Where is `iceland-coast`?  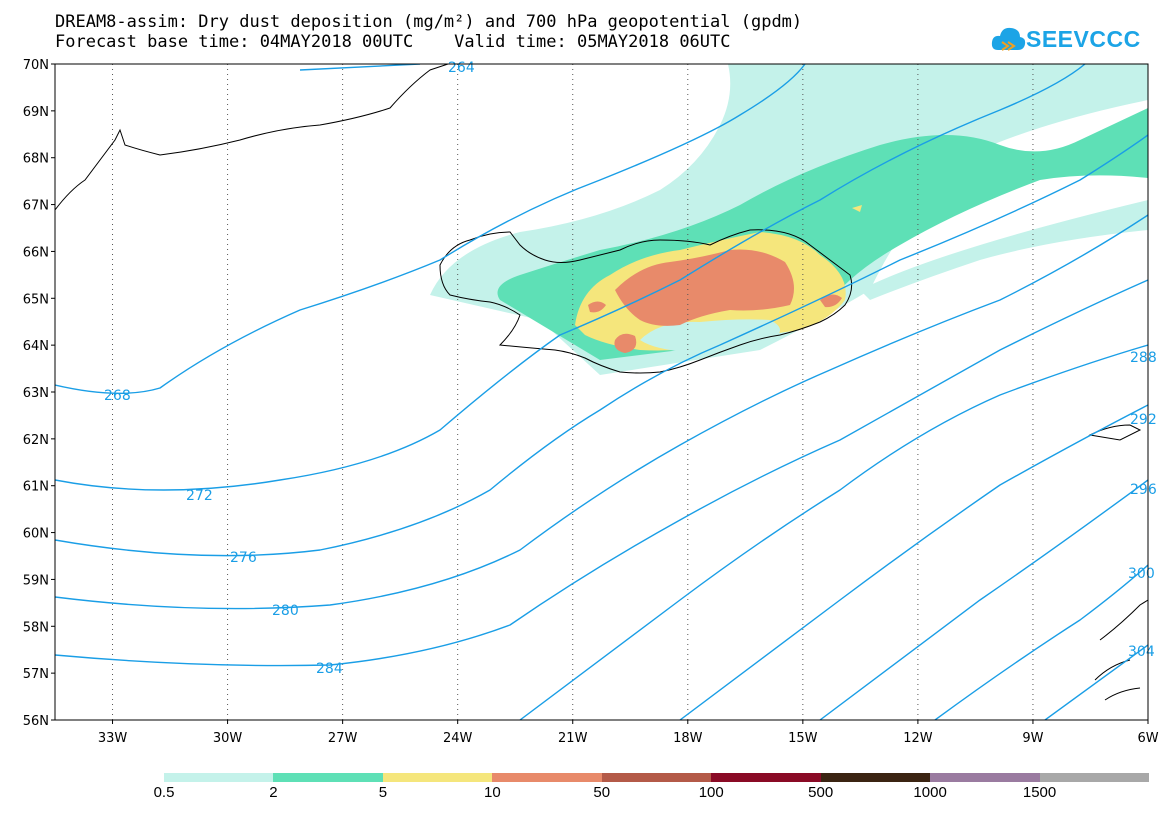
iceland-coast is located at coordinates (646, 301).